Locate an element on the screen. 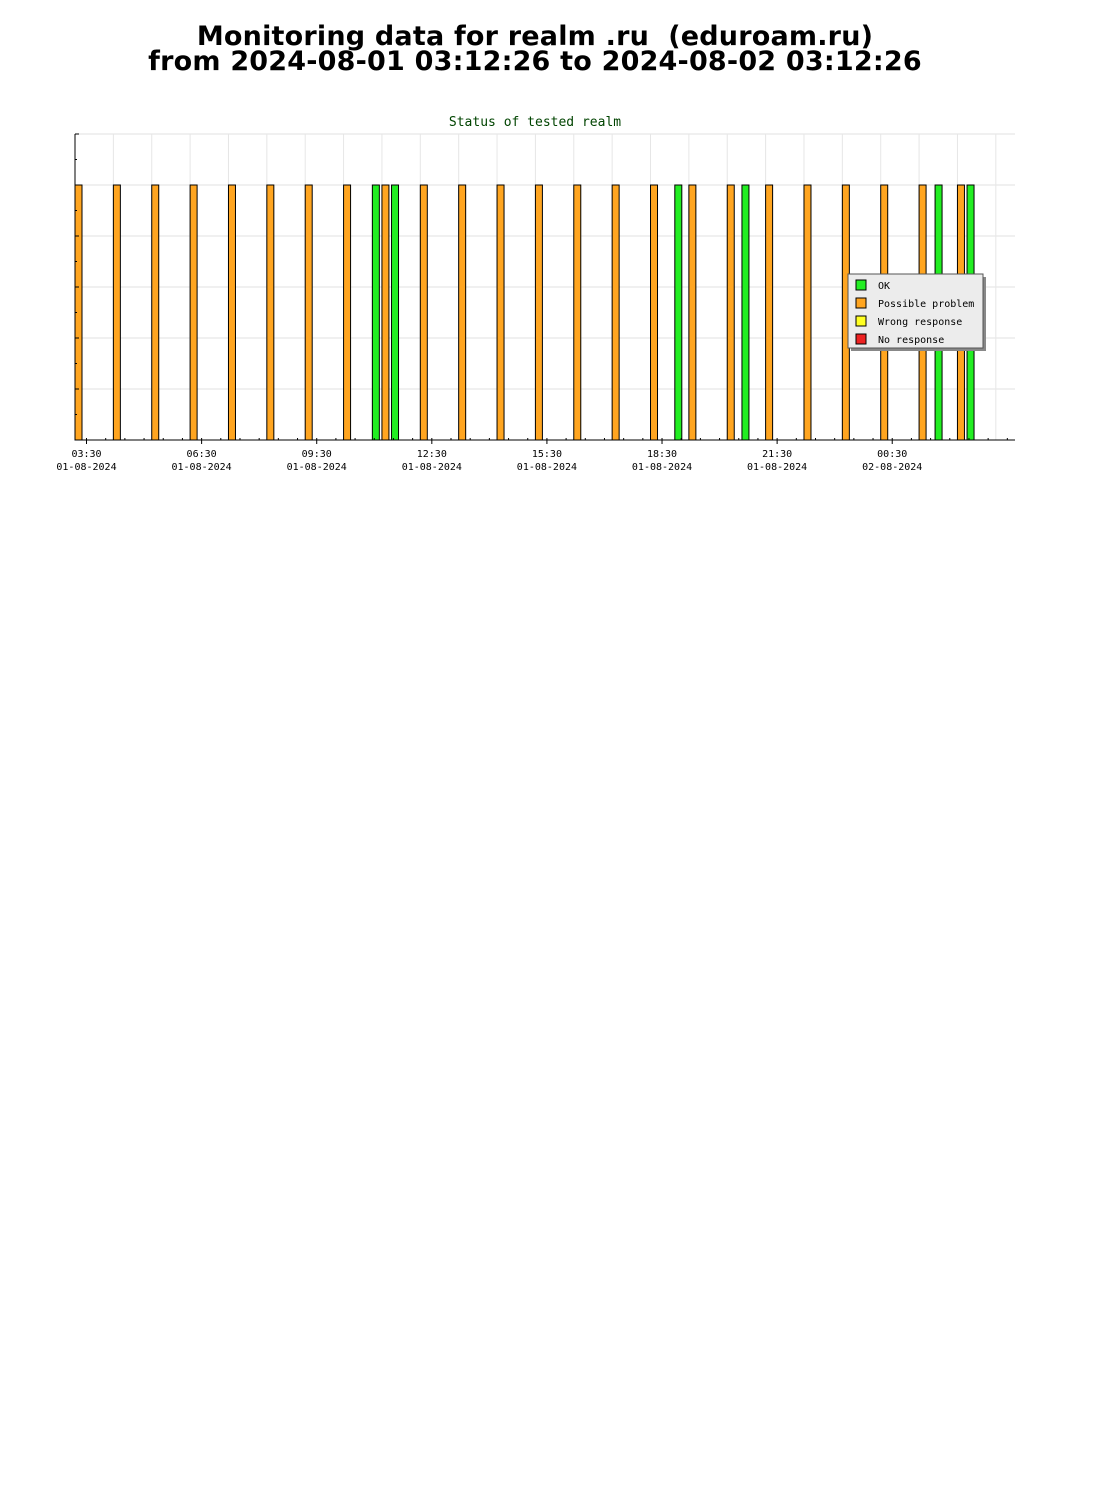  x-tick-label: 00:30 is located at coordinates (892, 454).